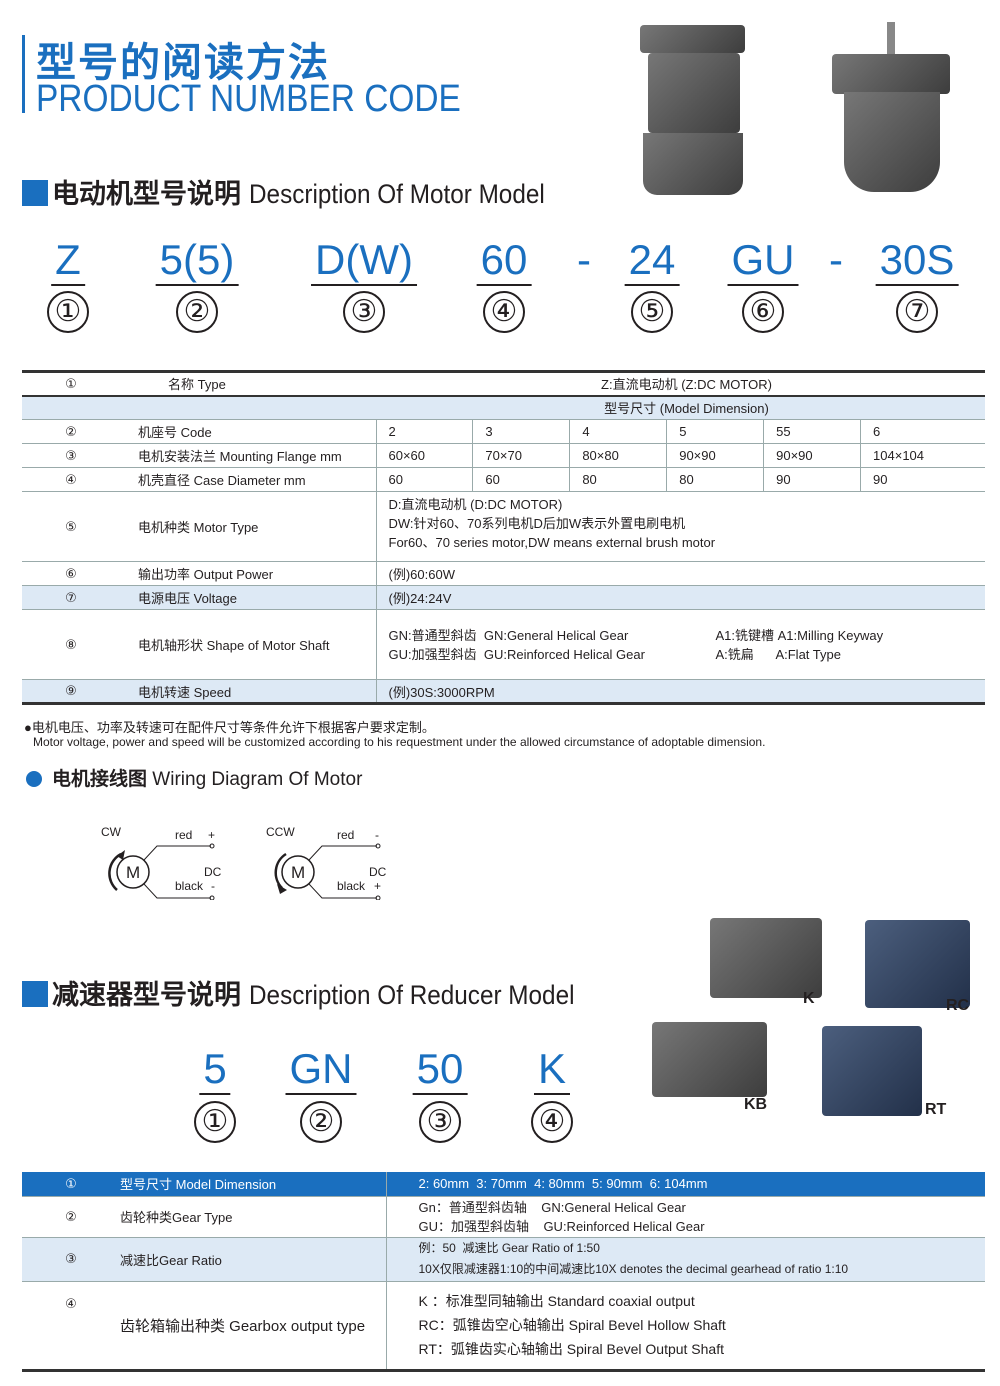 This screenshot has width=1000, height=1386. I want to click on cw-label: CW, so click(111, 832).